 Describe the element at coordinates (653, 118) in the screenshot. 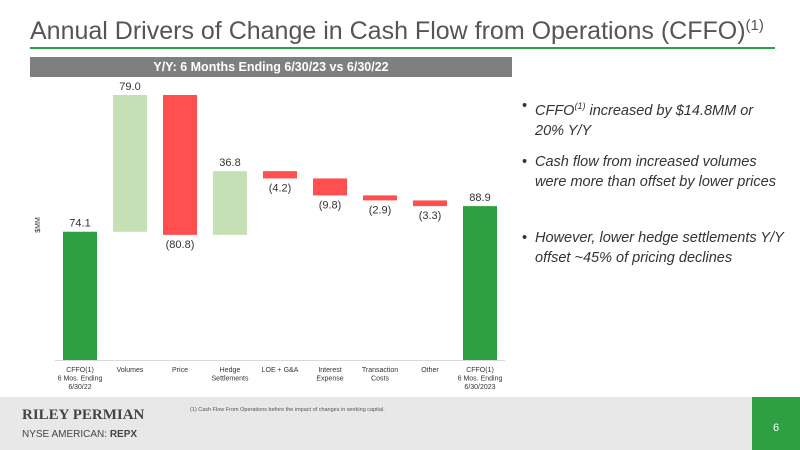

I see `bullet: CFFO(1) increased by $14.8MM or 20% Y/Y` at that location.